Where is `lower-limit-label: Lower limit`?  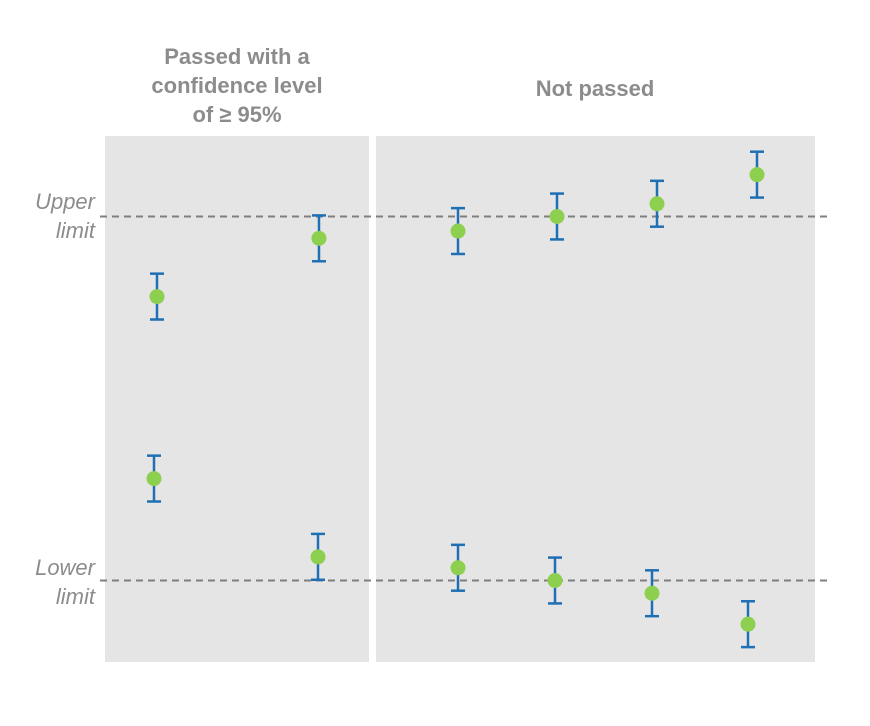
lower-limit-label: Lower limit is located at coordinates (65, 582).